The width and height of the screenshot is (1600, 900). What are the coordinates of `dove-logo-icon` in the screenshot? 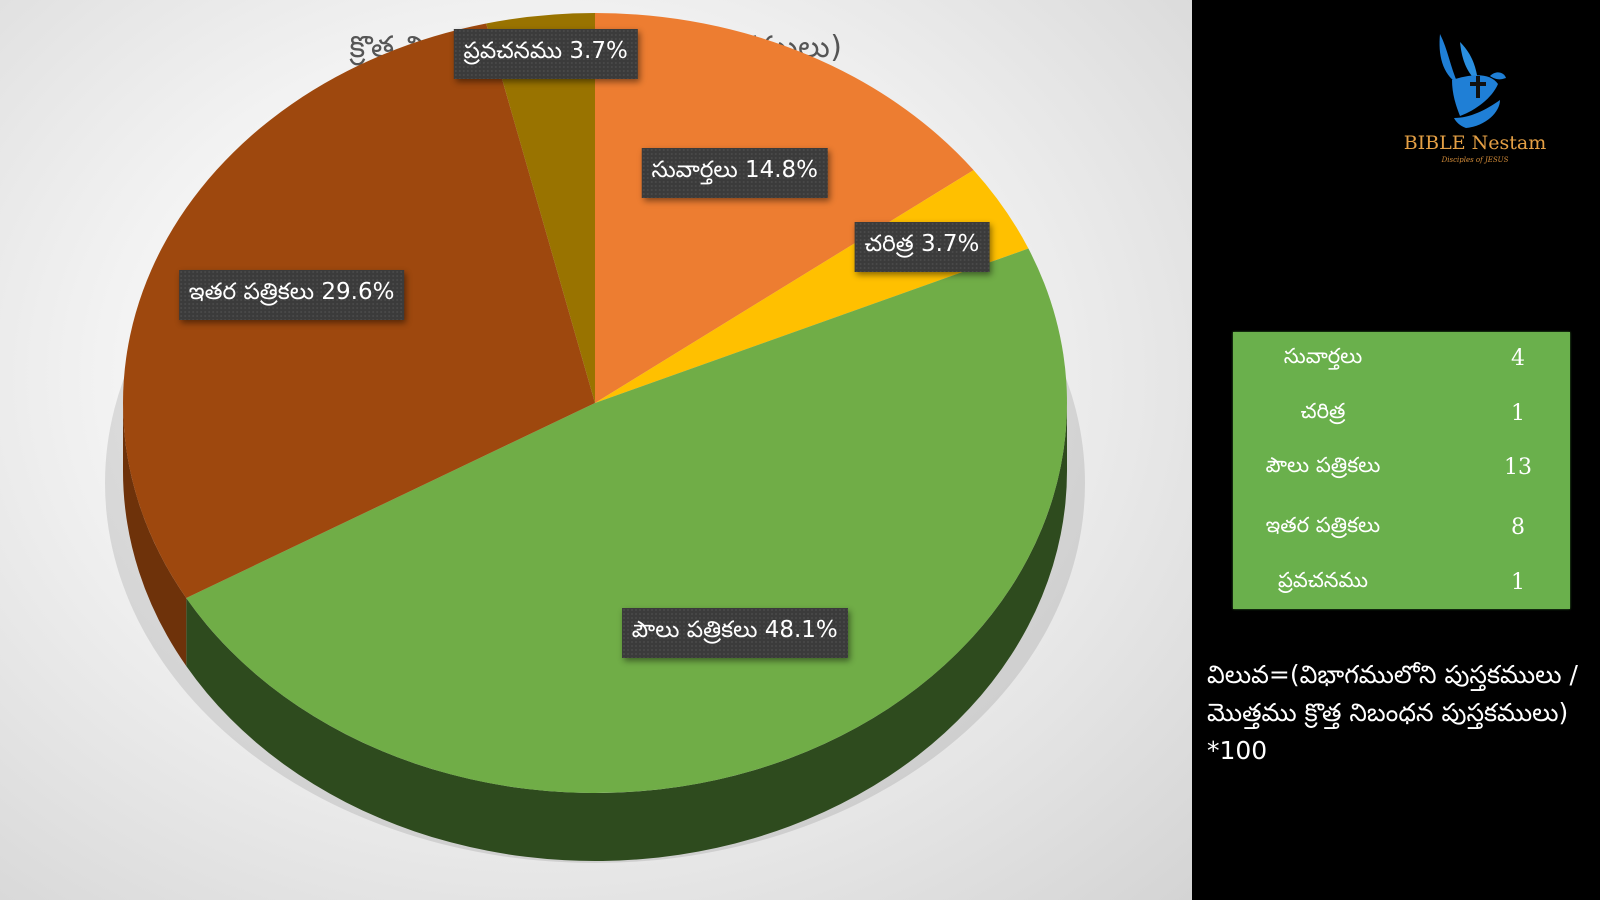 It's located at (1472, 81).